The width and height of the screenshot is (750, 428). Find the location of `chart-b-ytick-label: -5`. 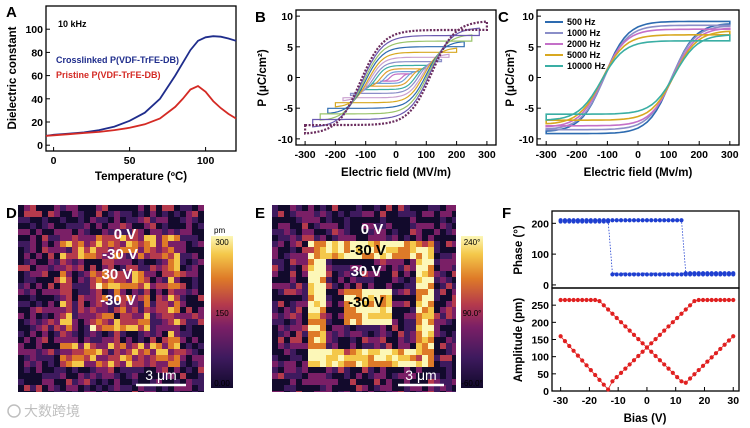

chart-b-ytick-label: -5 is located at coordinates (288, 109).